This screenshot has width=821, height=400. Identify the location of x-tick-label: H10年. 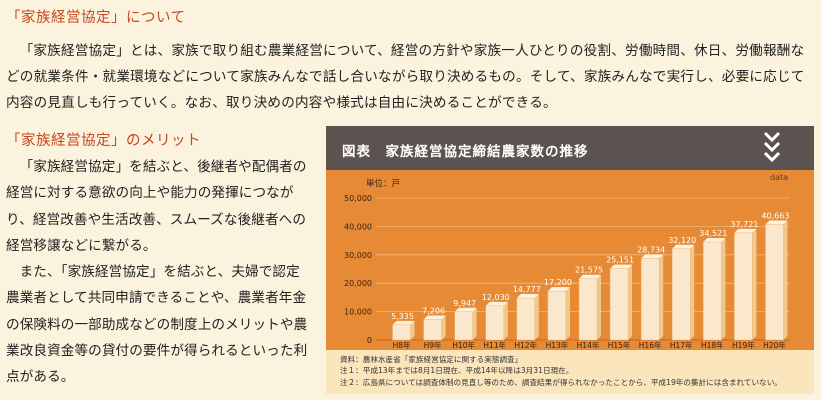
(463, 345).